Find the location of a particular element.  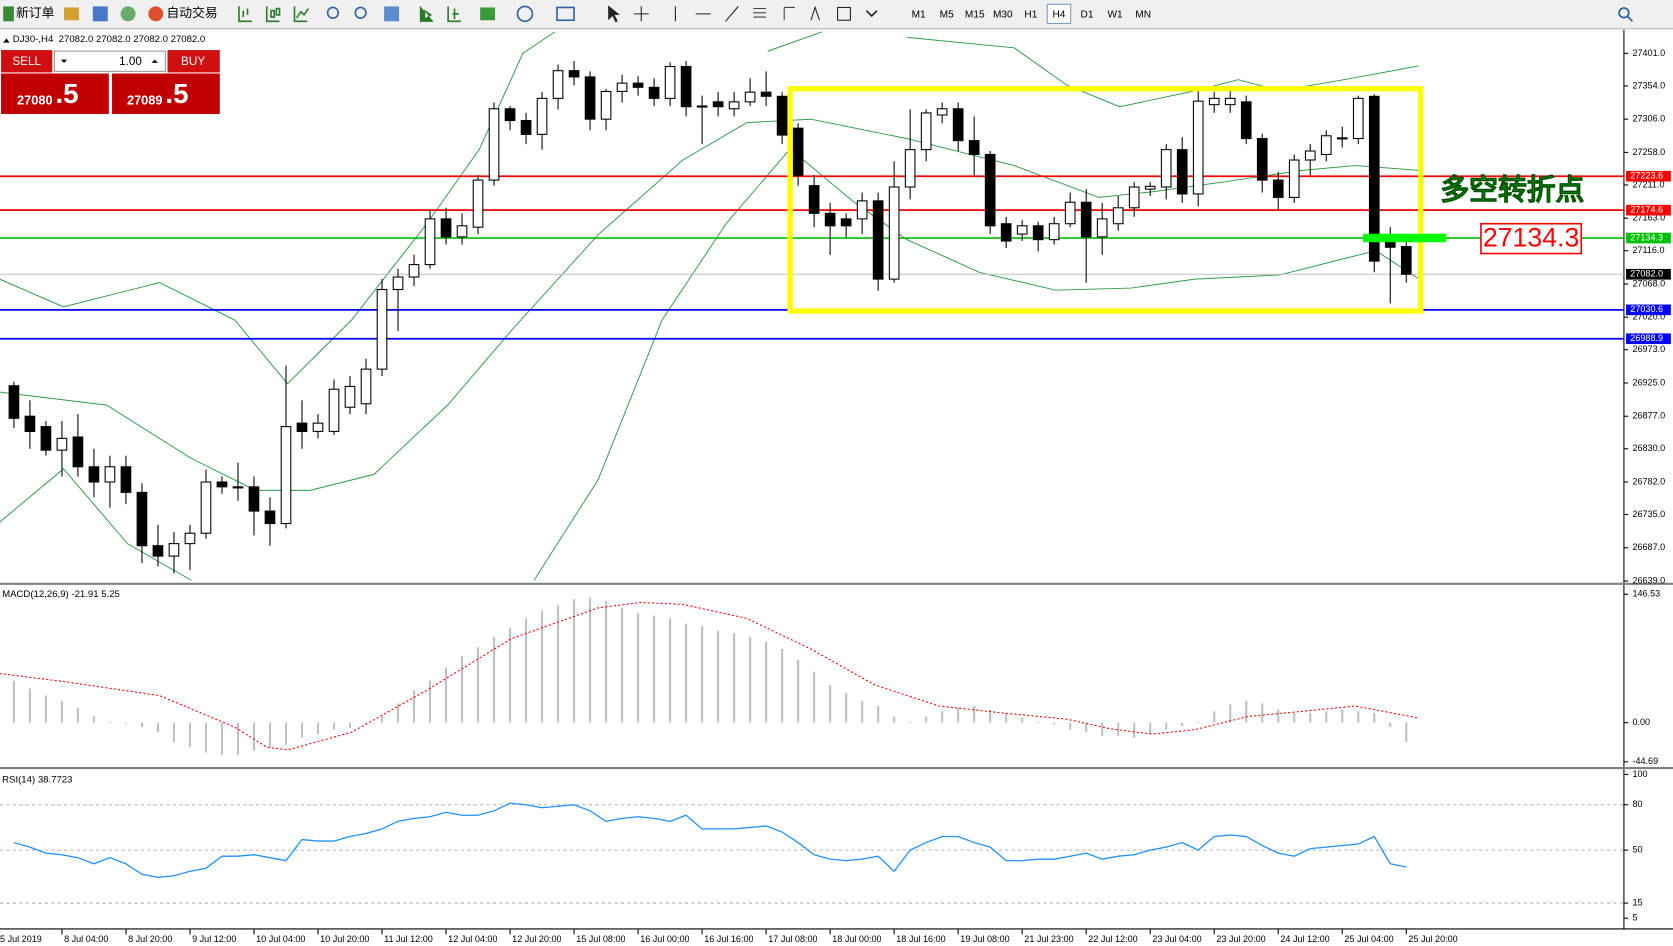

sell-price-box is located at coordinates (55, 93).